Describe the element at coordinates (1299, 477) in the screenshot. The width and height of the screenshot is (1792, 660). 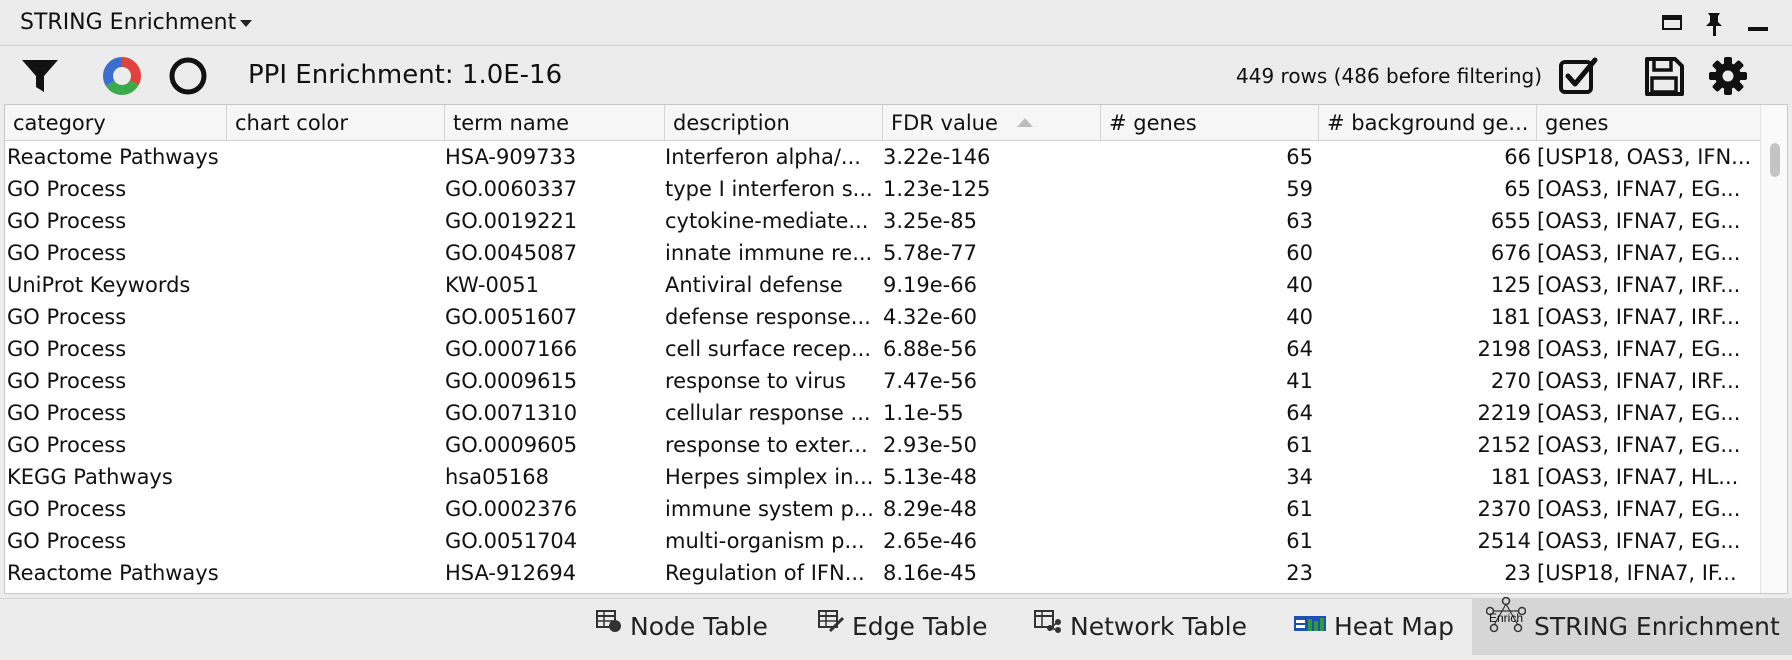
I see `genes-count-cell: 34` at that location.